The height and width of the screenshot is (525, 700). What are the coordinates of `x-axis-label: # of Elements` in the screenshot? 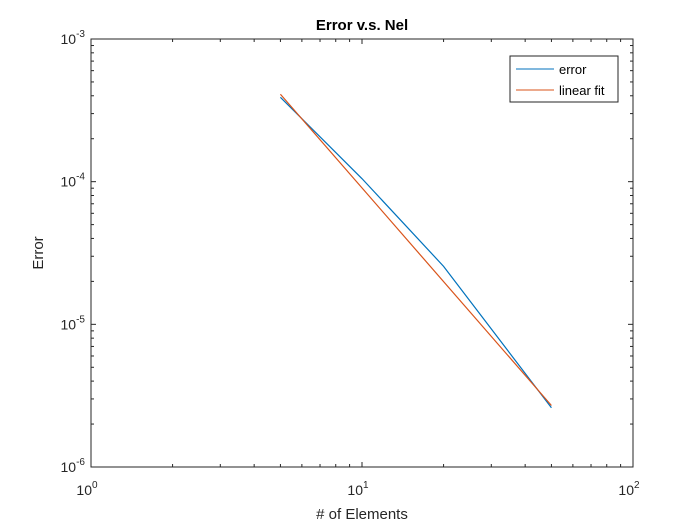 It's located at (362, 514).